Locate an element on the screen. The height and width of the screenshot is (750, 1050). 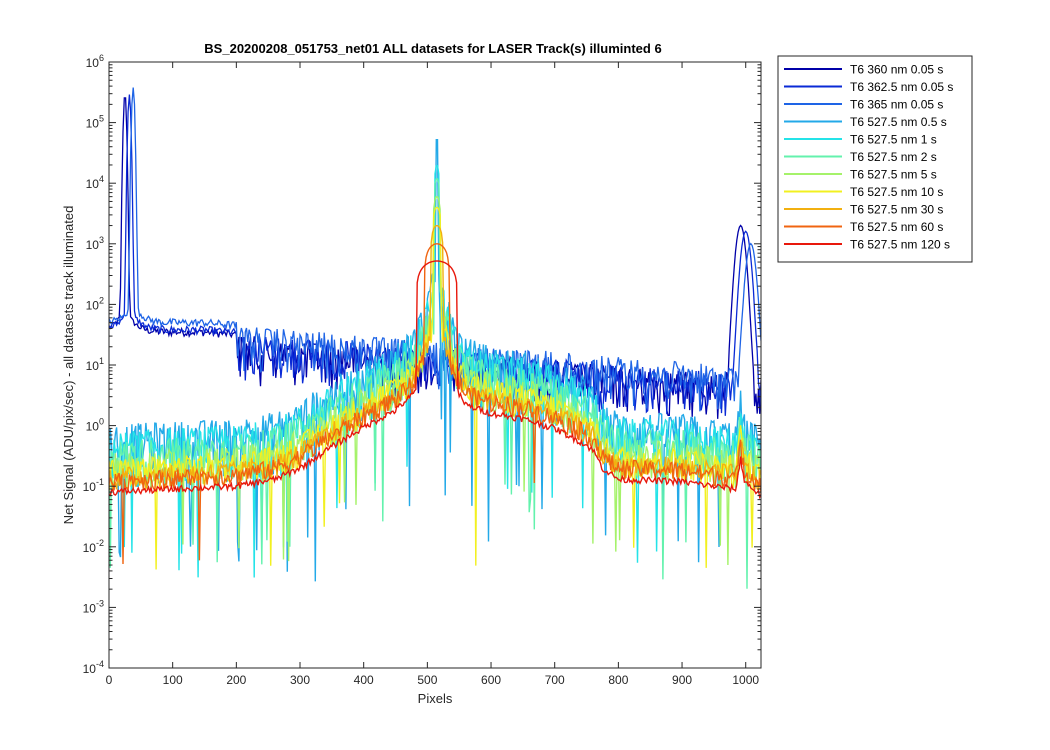
legend-label: T6 527.5 nm 5 s is located at coordinates (893, 175).